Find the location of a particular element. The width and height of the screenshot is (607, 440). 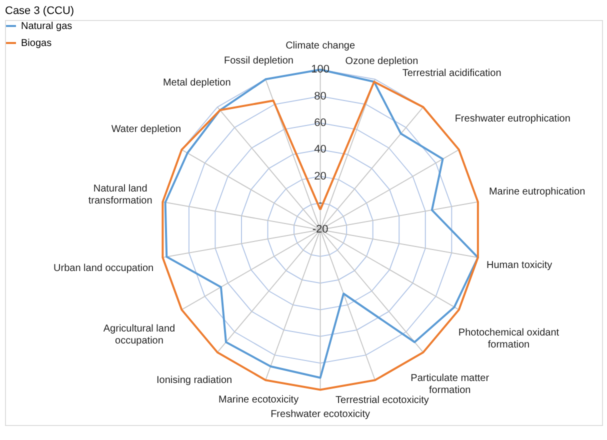

legend-label: Natural gas is located at coordinates (46, 26).